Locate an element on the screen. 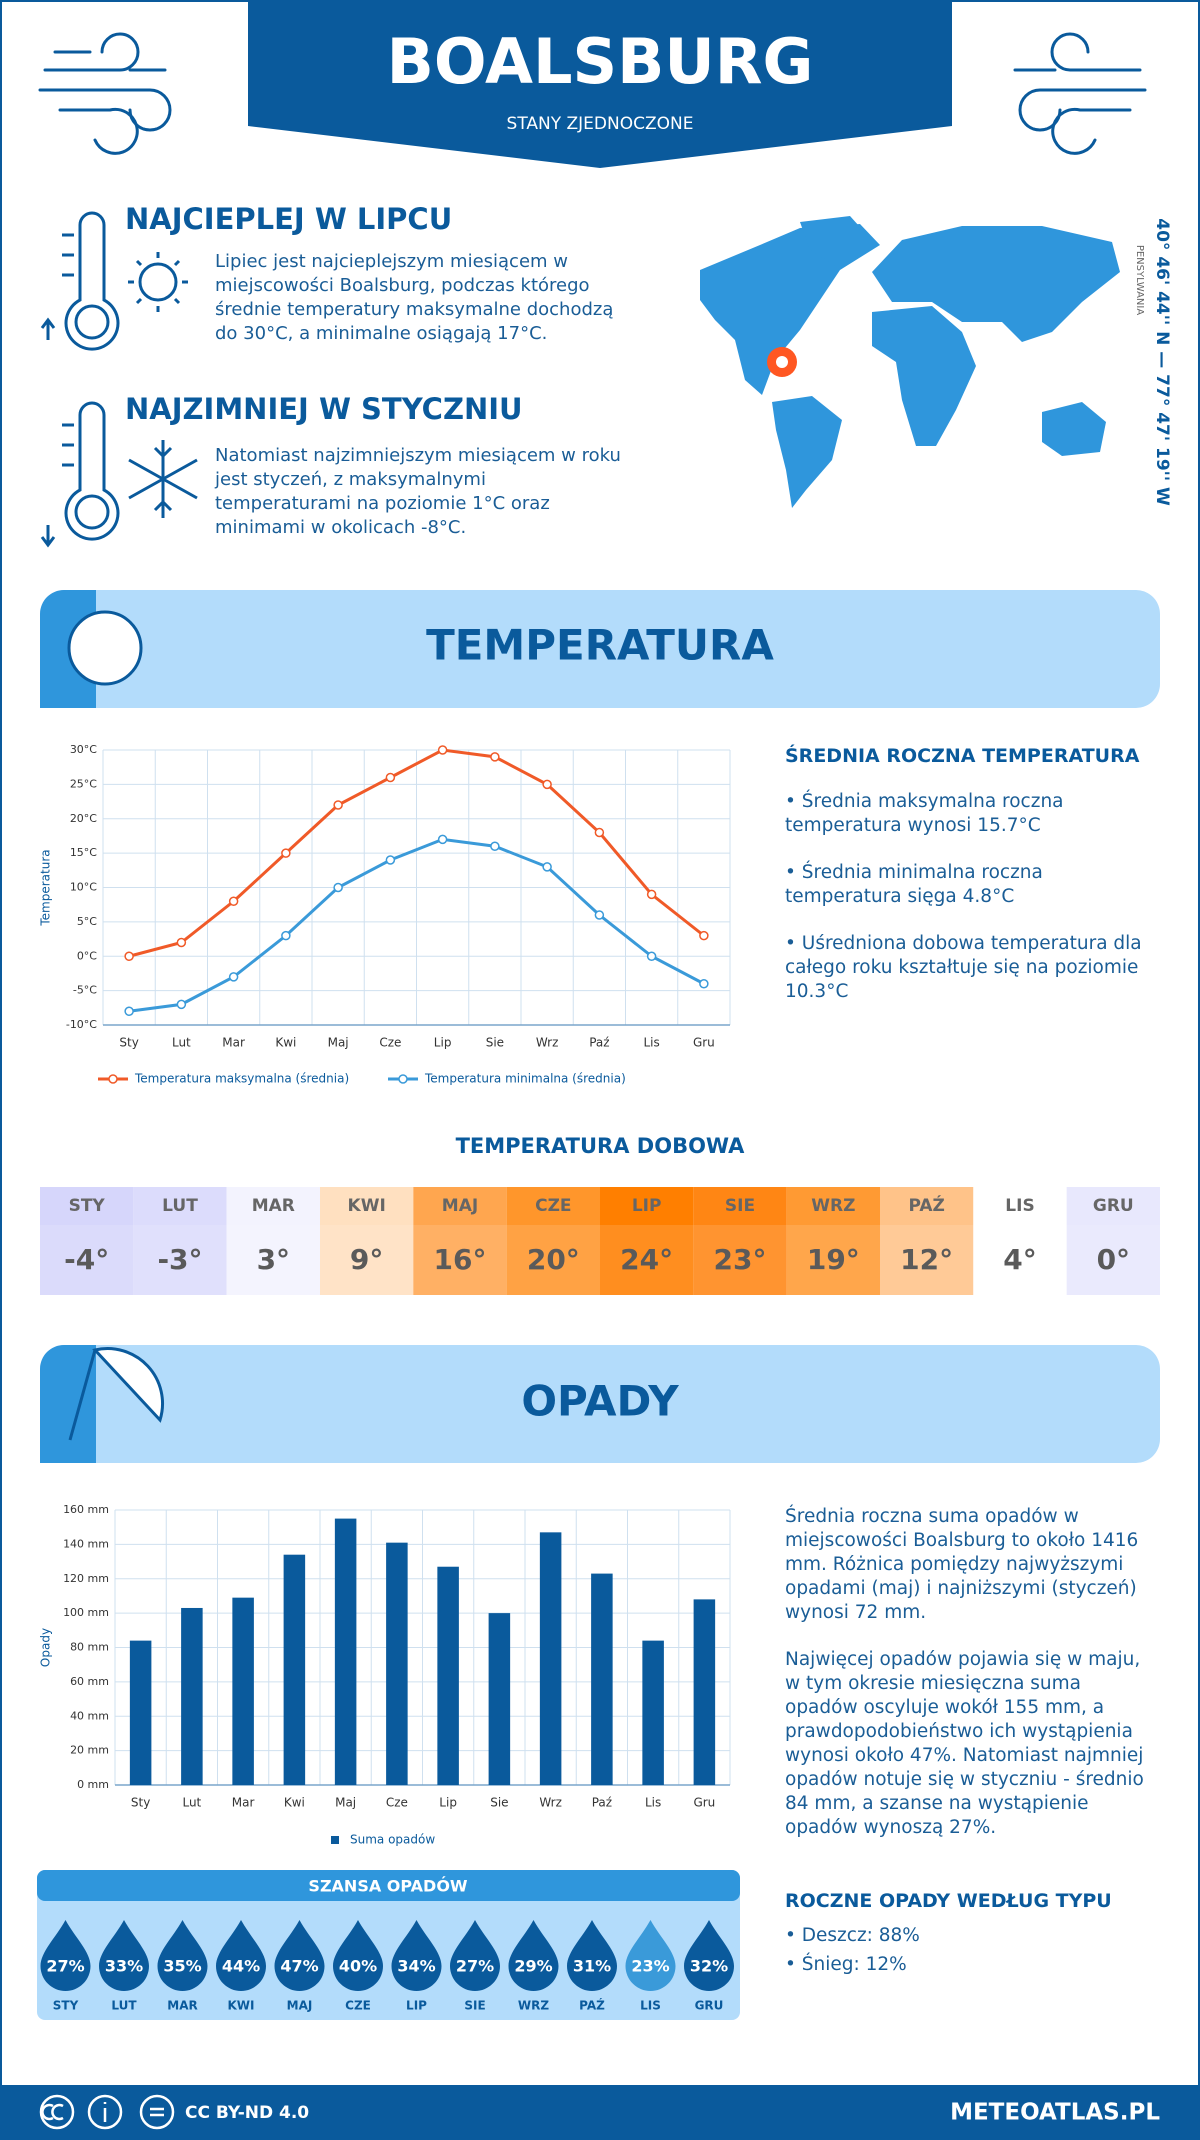 This screenshot has width=1200, height=2140. daily-value: -3° is located at coordinates (179, 1259).